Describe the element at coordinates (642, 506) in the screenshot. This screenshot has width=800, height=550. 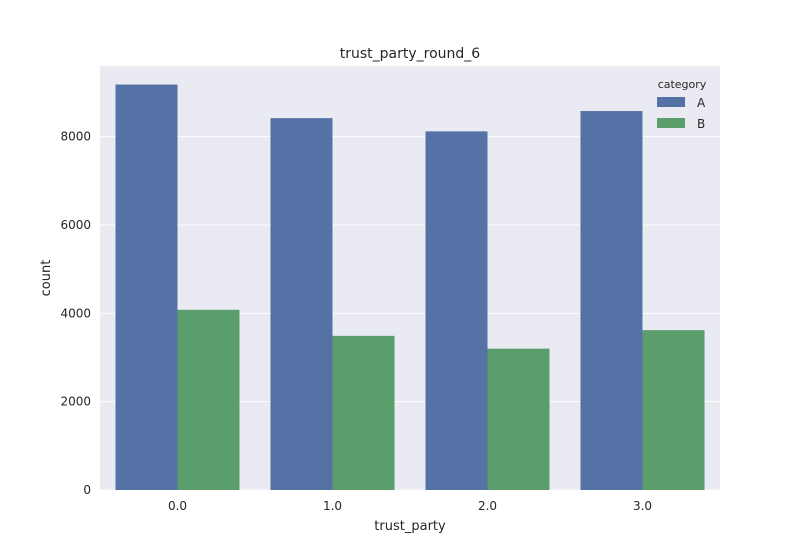
I see `x-tick-label: 3.0` at that location.